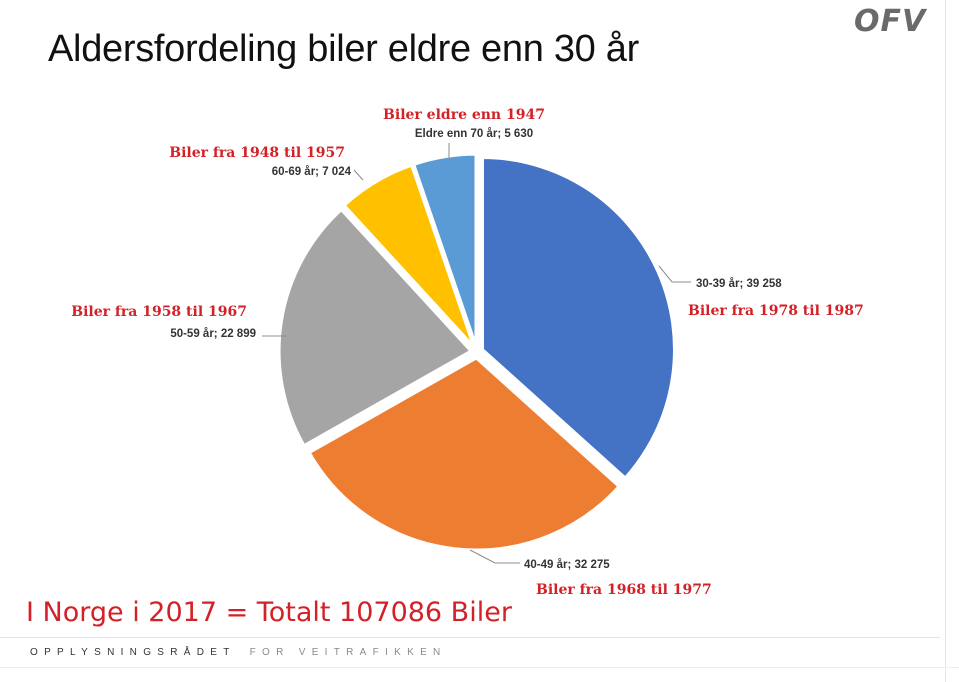  What do you see at coordinates (213, 334) in the screenshot?
I see `slice-value-label: 50-59 år; 22 899` at bounding box center [213, 334].